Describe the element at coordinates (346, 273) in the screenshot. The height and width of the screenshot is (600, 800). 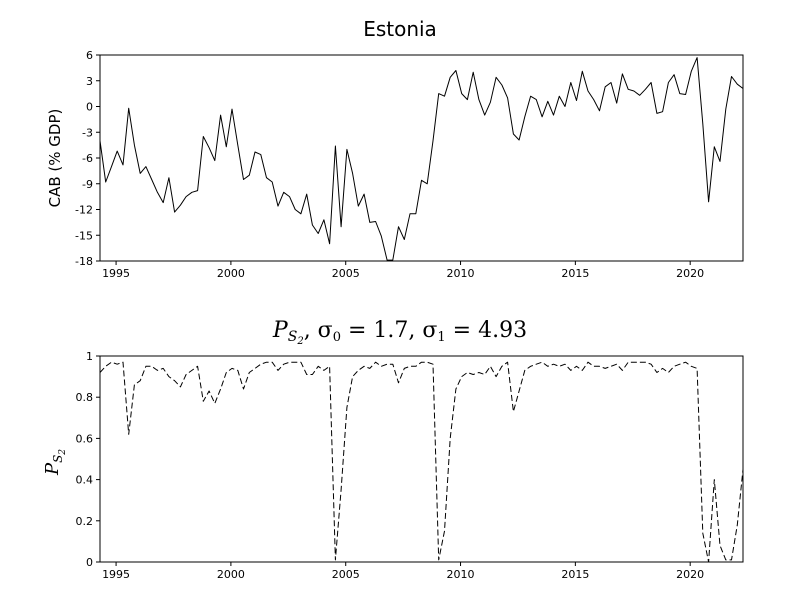
I see `cab-xtick-label: 2005` at that location.